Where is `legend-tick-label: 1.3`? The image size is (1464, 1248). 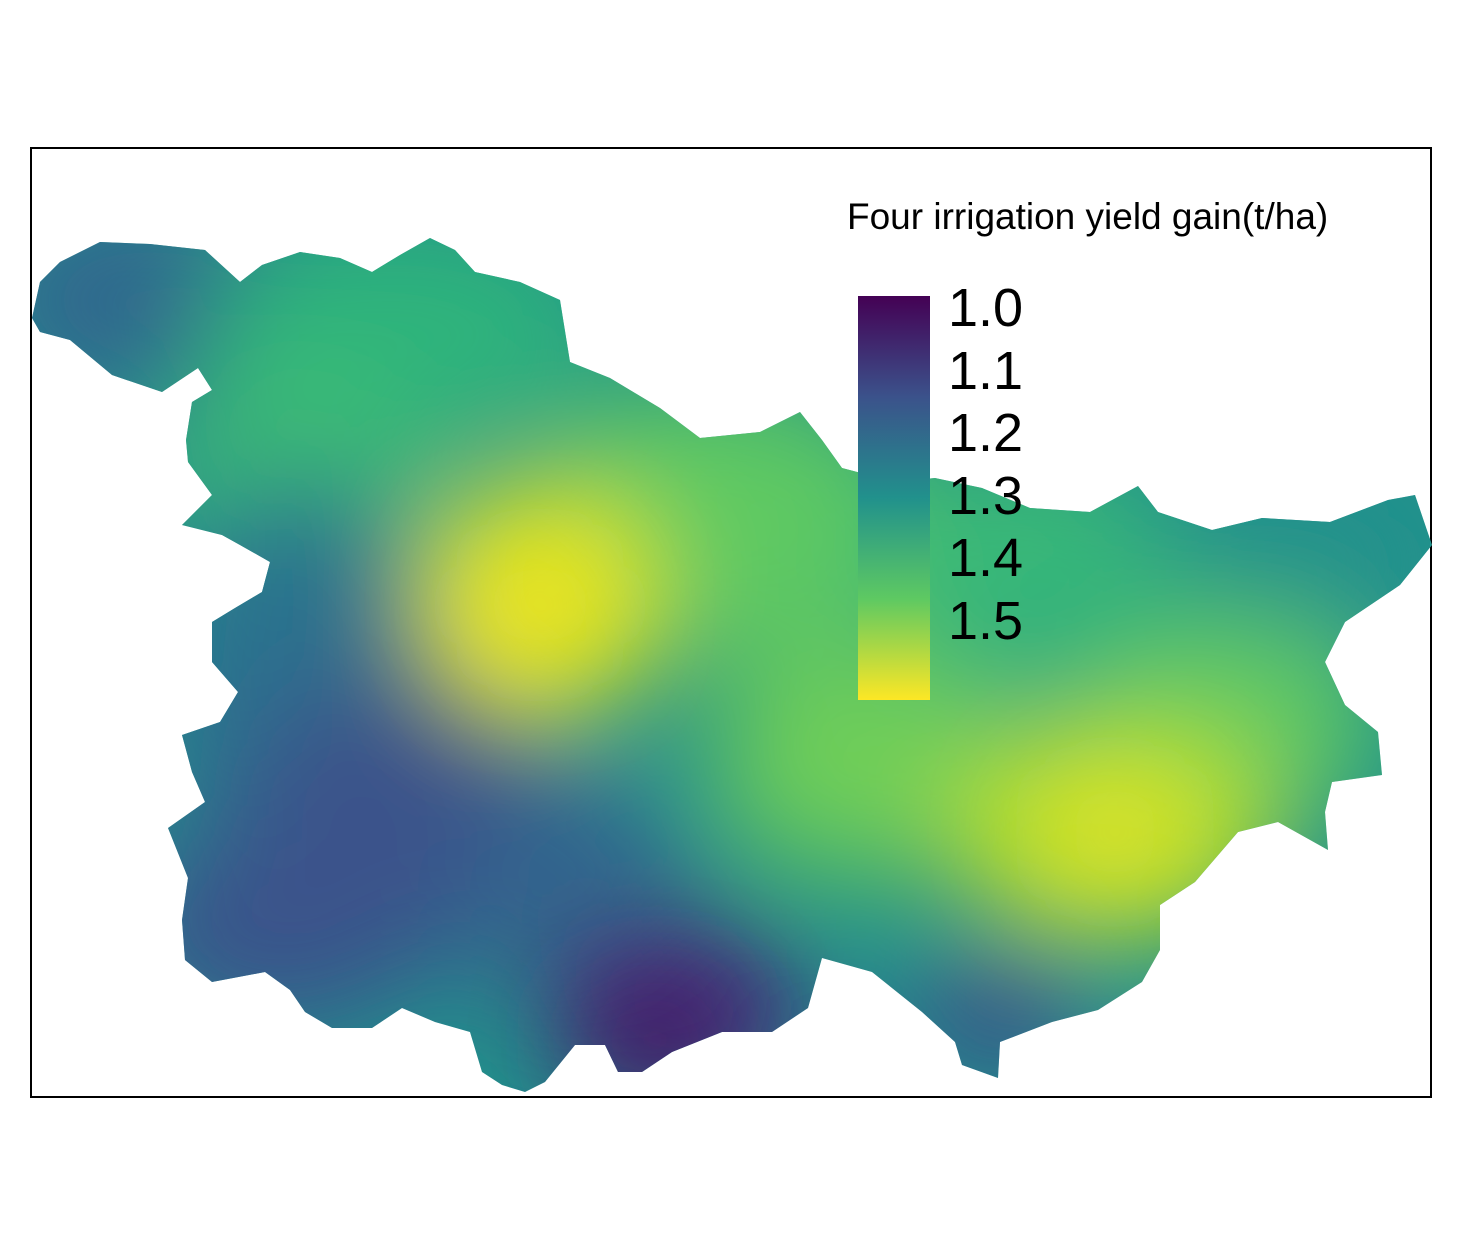
legend-tick-label: 1.3 is located at coordinates (986, 495).